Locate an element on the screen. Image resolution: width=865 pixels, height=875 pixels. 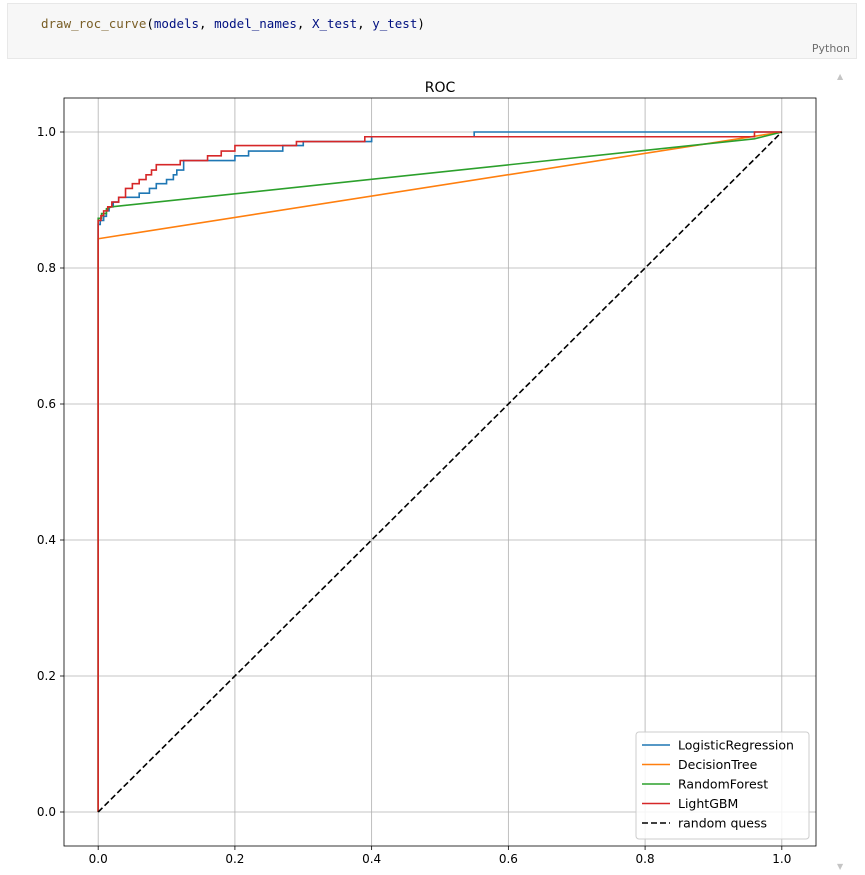
cell-language-label: Python is located at coordinates (830, 48).